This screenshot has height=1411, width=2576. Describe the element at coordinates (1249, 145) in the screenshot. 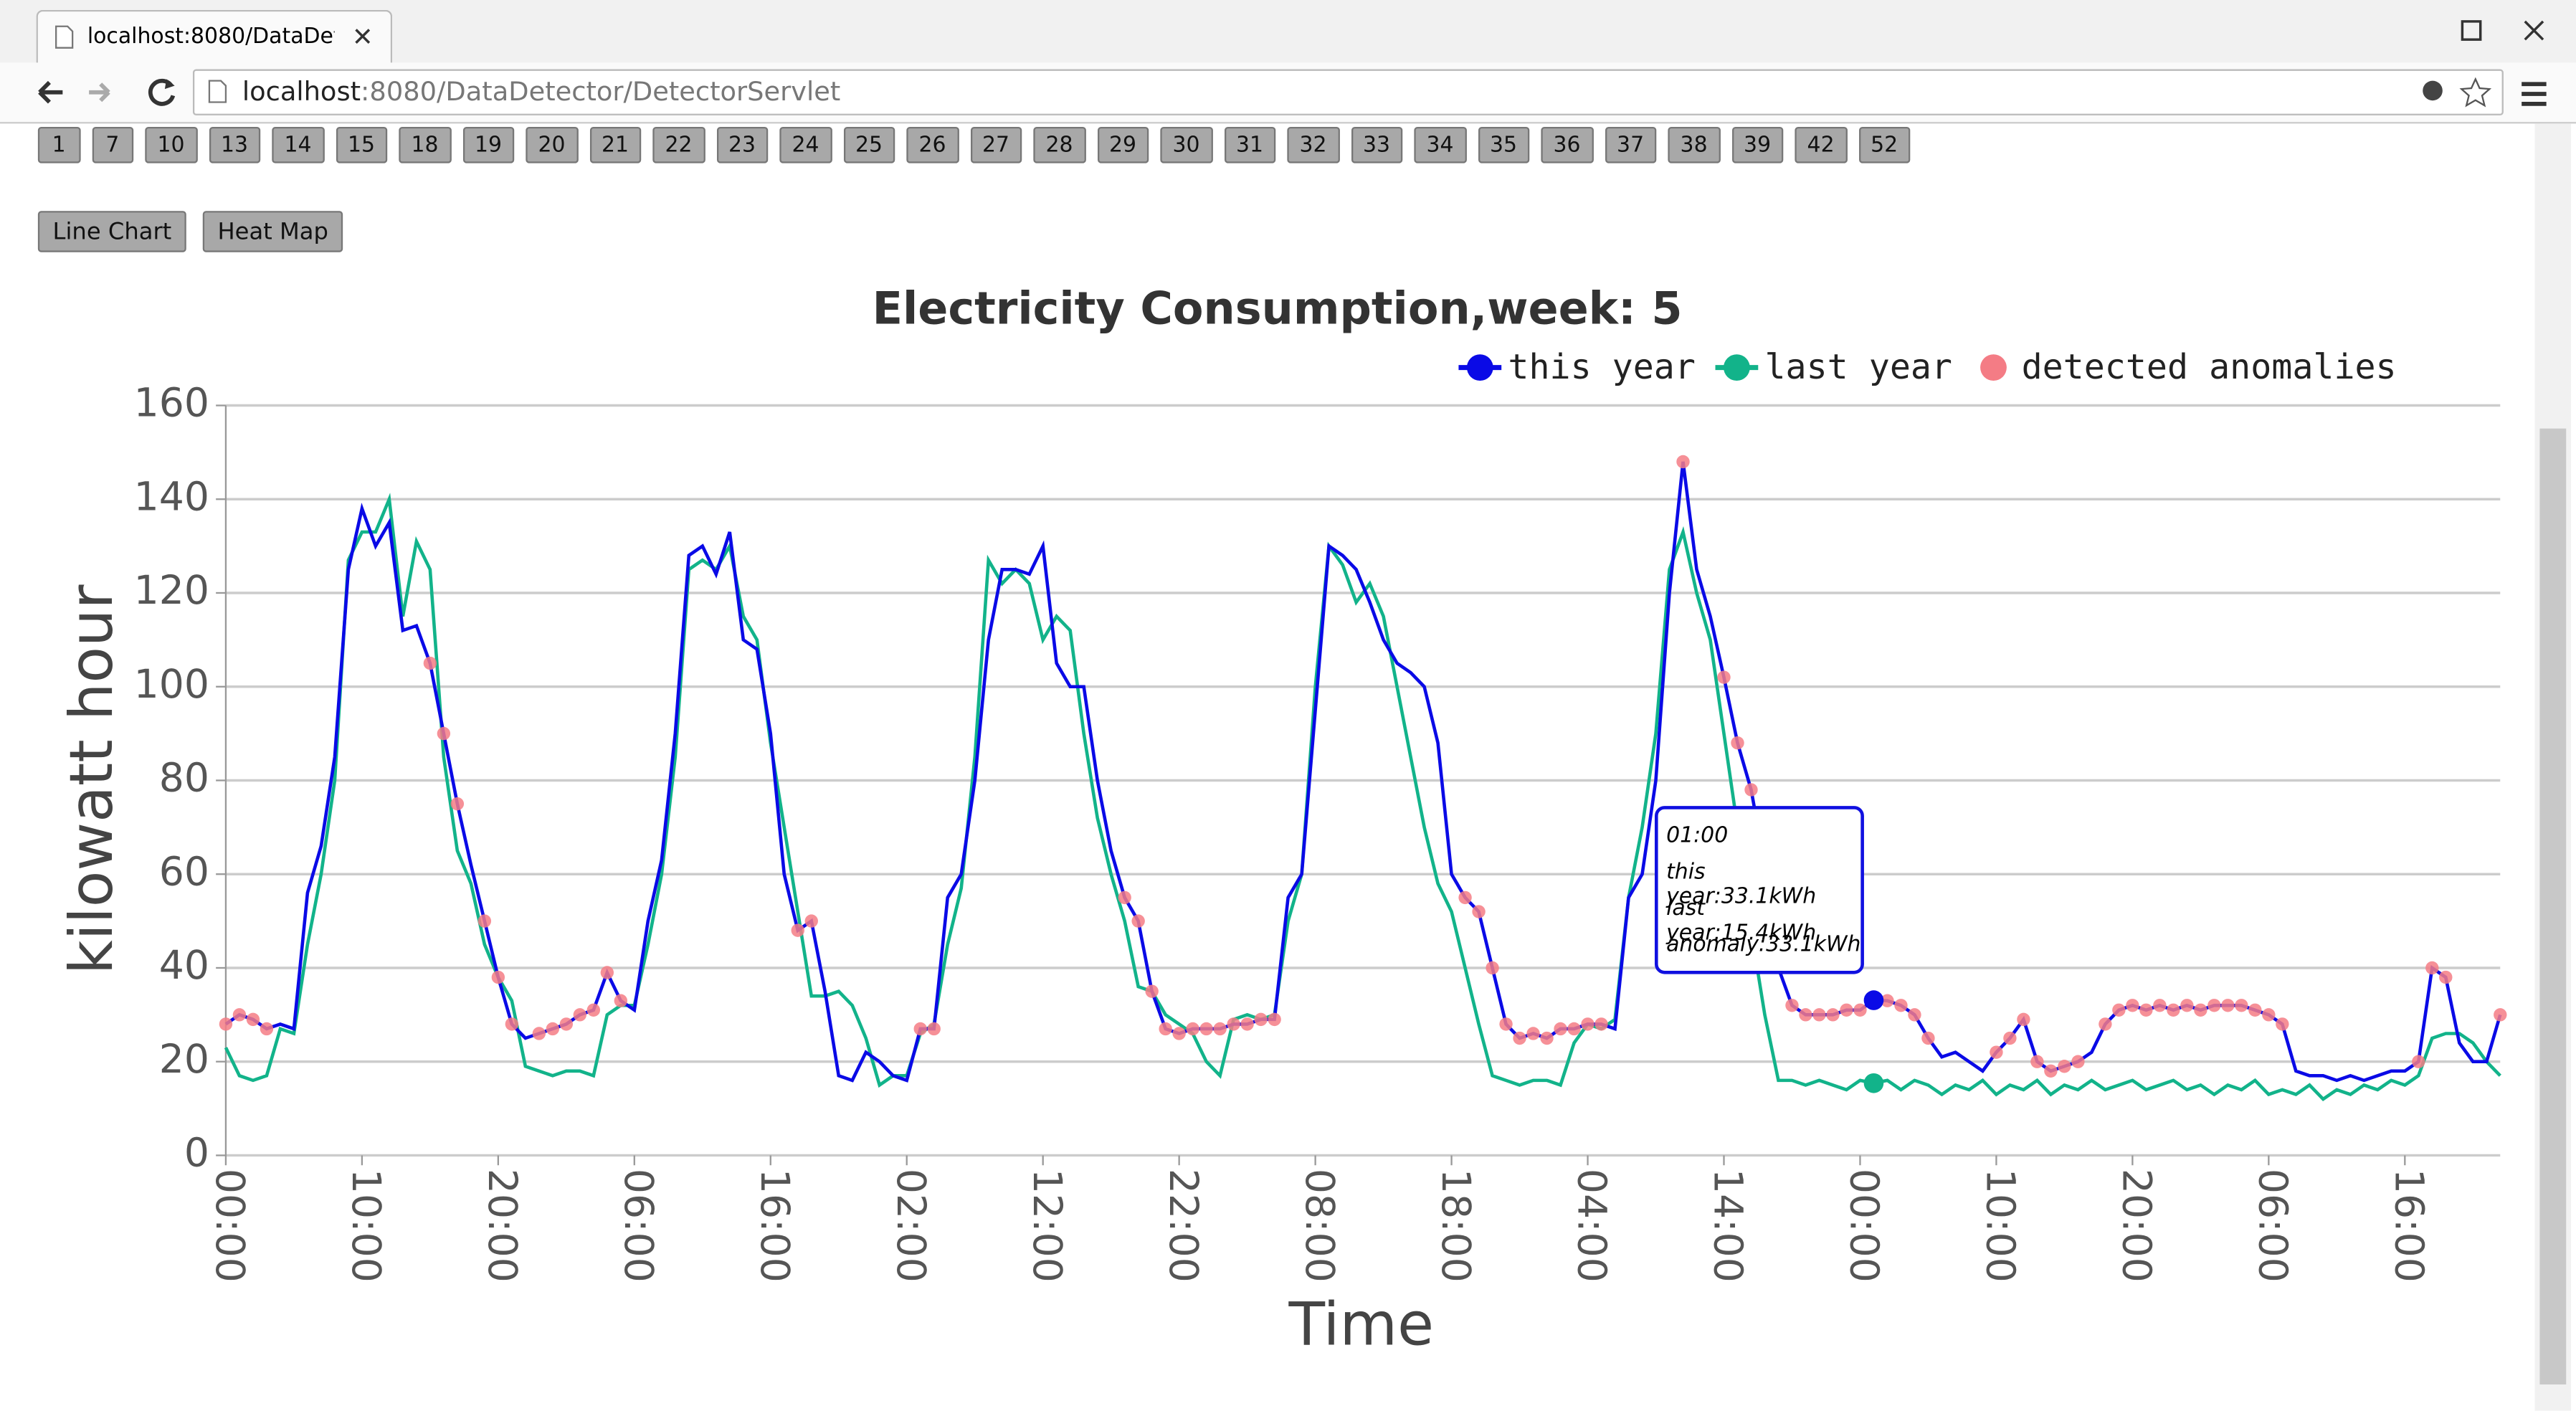

I see `week-button: 31` at that location.